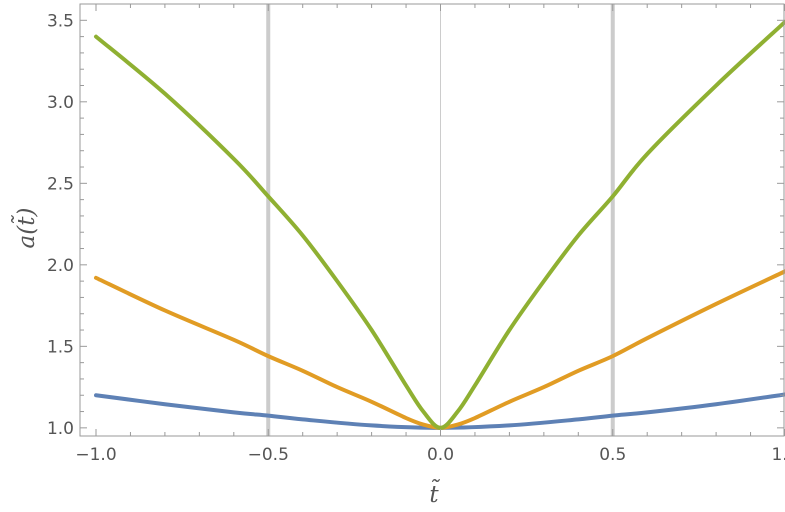  What do you see at coordinates (60, 266) in the screenshot?
I see `y-tick-label: 2.0` at bounding box center [60, 266].